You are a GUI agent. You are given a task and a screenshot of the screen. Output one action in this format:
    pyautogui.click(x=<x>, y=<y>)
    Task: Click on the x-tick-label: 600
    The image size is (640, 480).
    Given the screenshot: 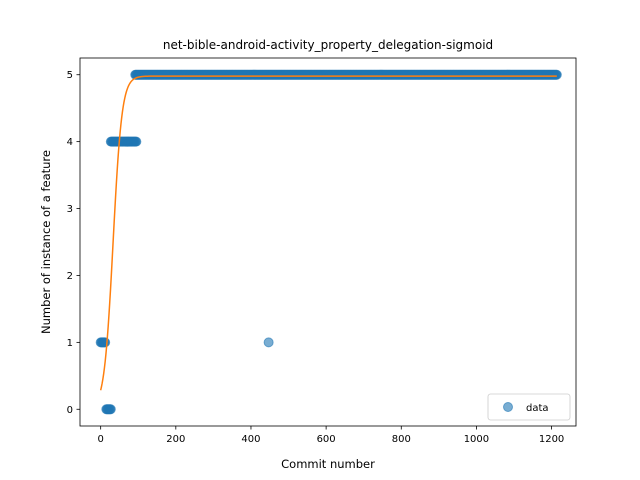 What is the action you would take?
    pyautogui.click(x=326, y=439)
    